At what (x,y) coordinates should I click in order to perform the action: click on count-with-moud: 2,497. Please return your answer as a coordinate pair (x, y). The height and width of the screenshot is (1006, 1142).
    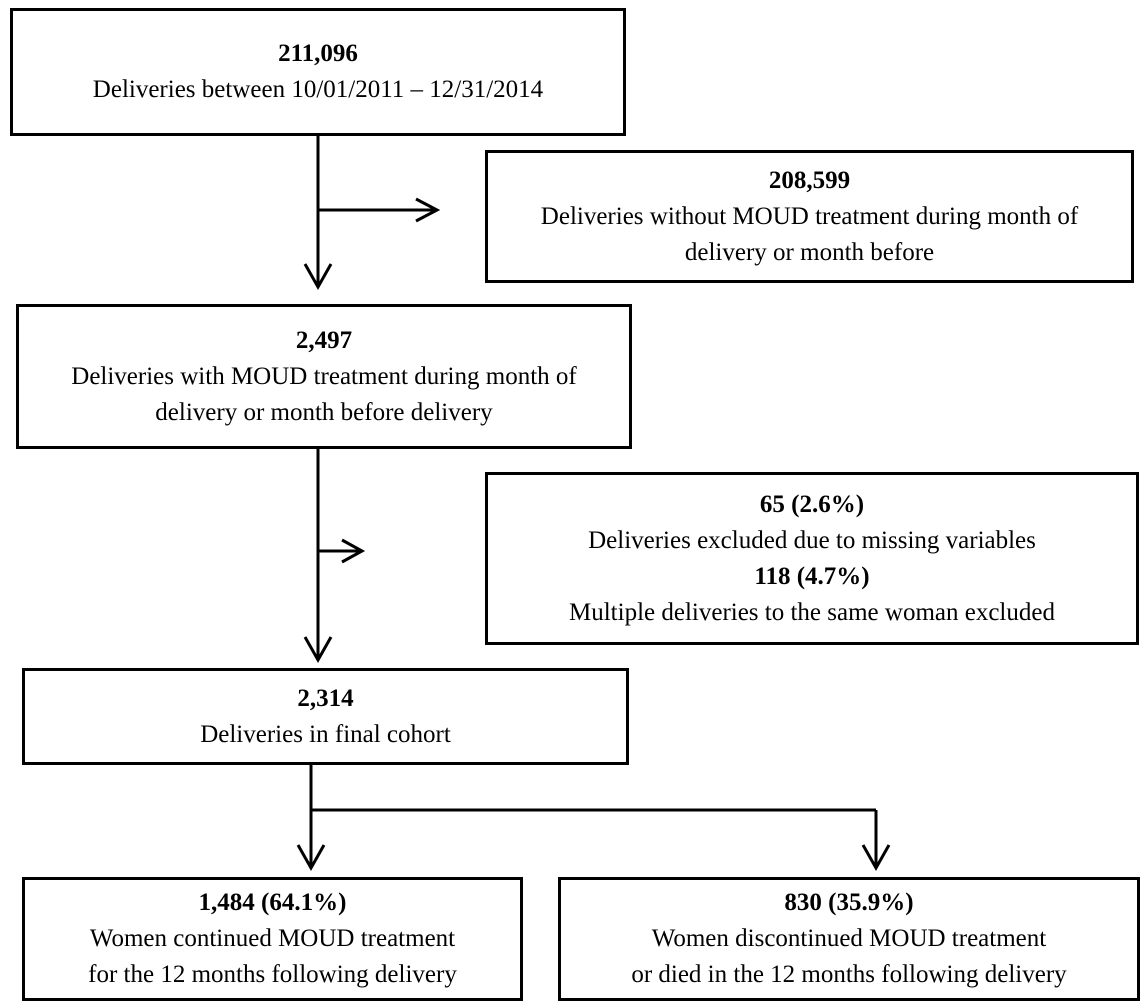
    Looking at the image, I should click on (324, 340).